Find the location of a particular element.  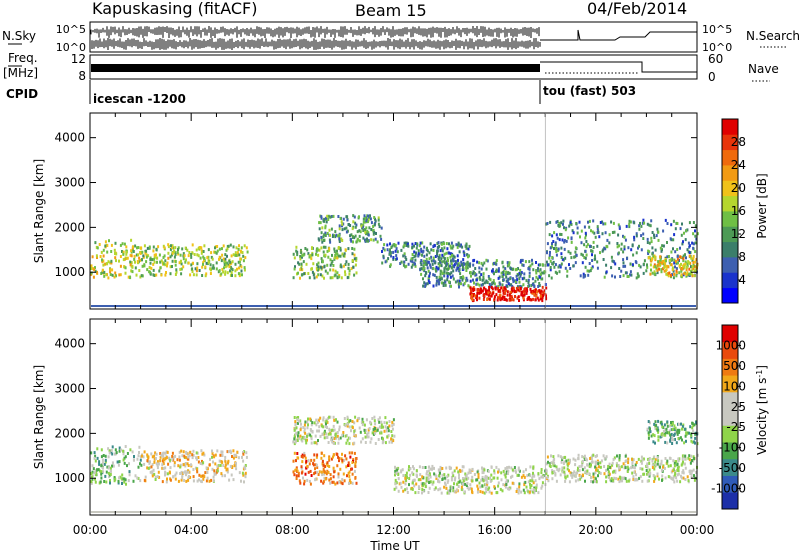

colorbar-tick-label: 24 is located at coordinates (738, 165).